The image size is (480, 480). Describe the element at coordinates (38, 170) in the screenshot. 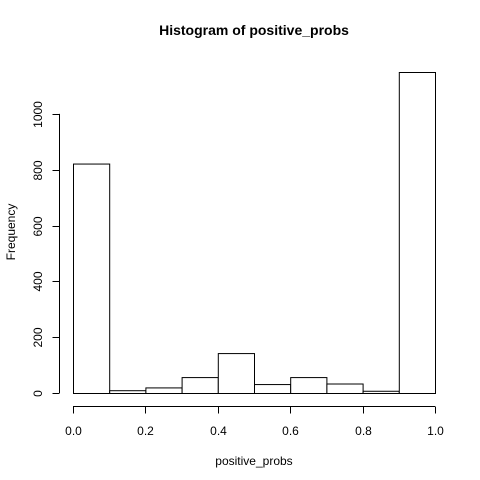

I see `y-tick-label: 800` at that location.